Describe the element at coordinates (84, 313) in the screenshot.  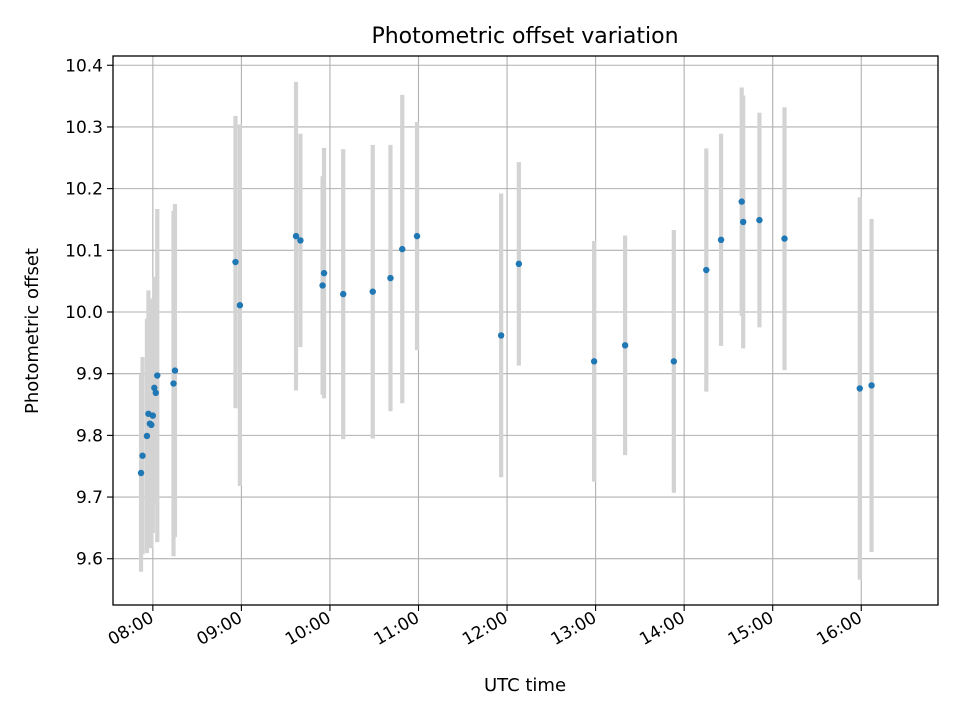
I see `y-tick-label: 10.0` at that location.